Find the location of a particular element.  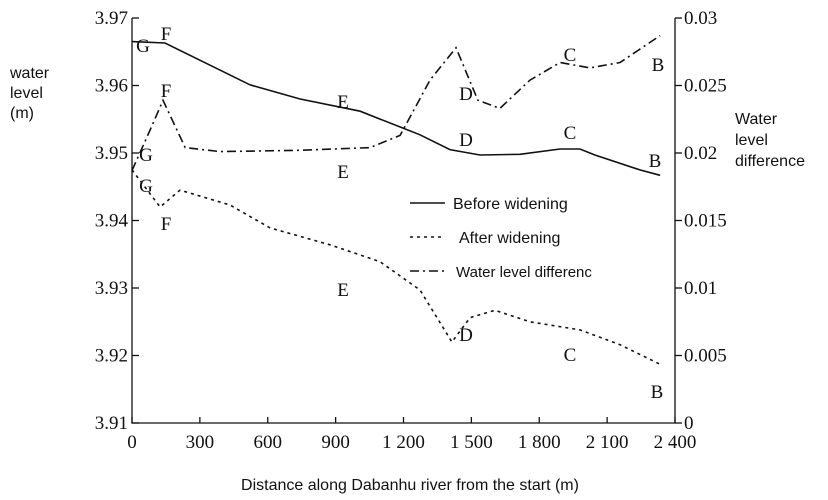

y-tick-label: 3.95 is located at coordinates (111, 153).